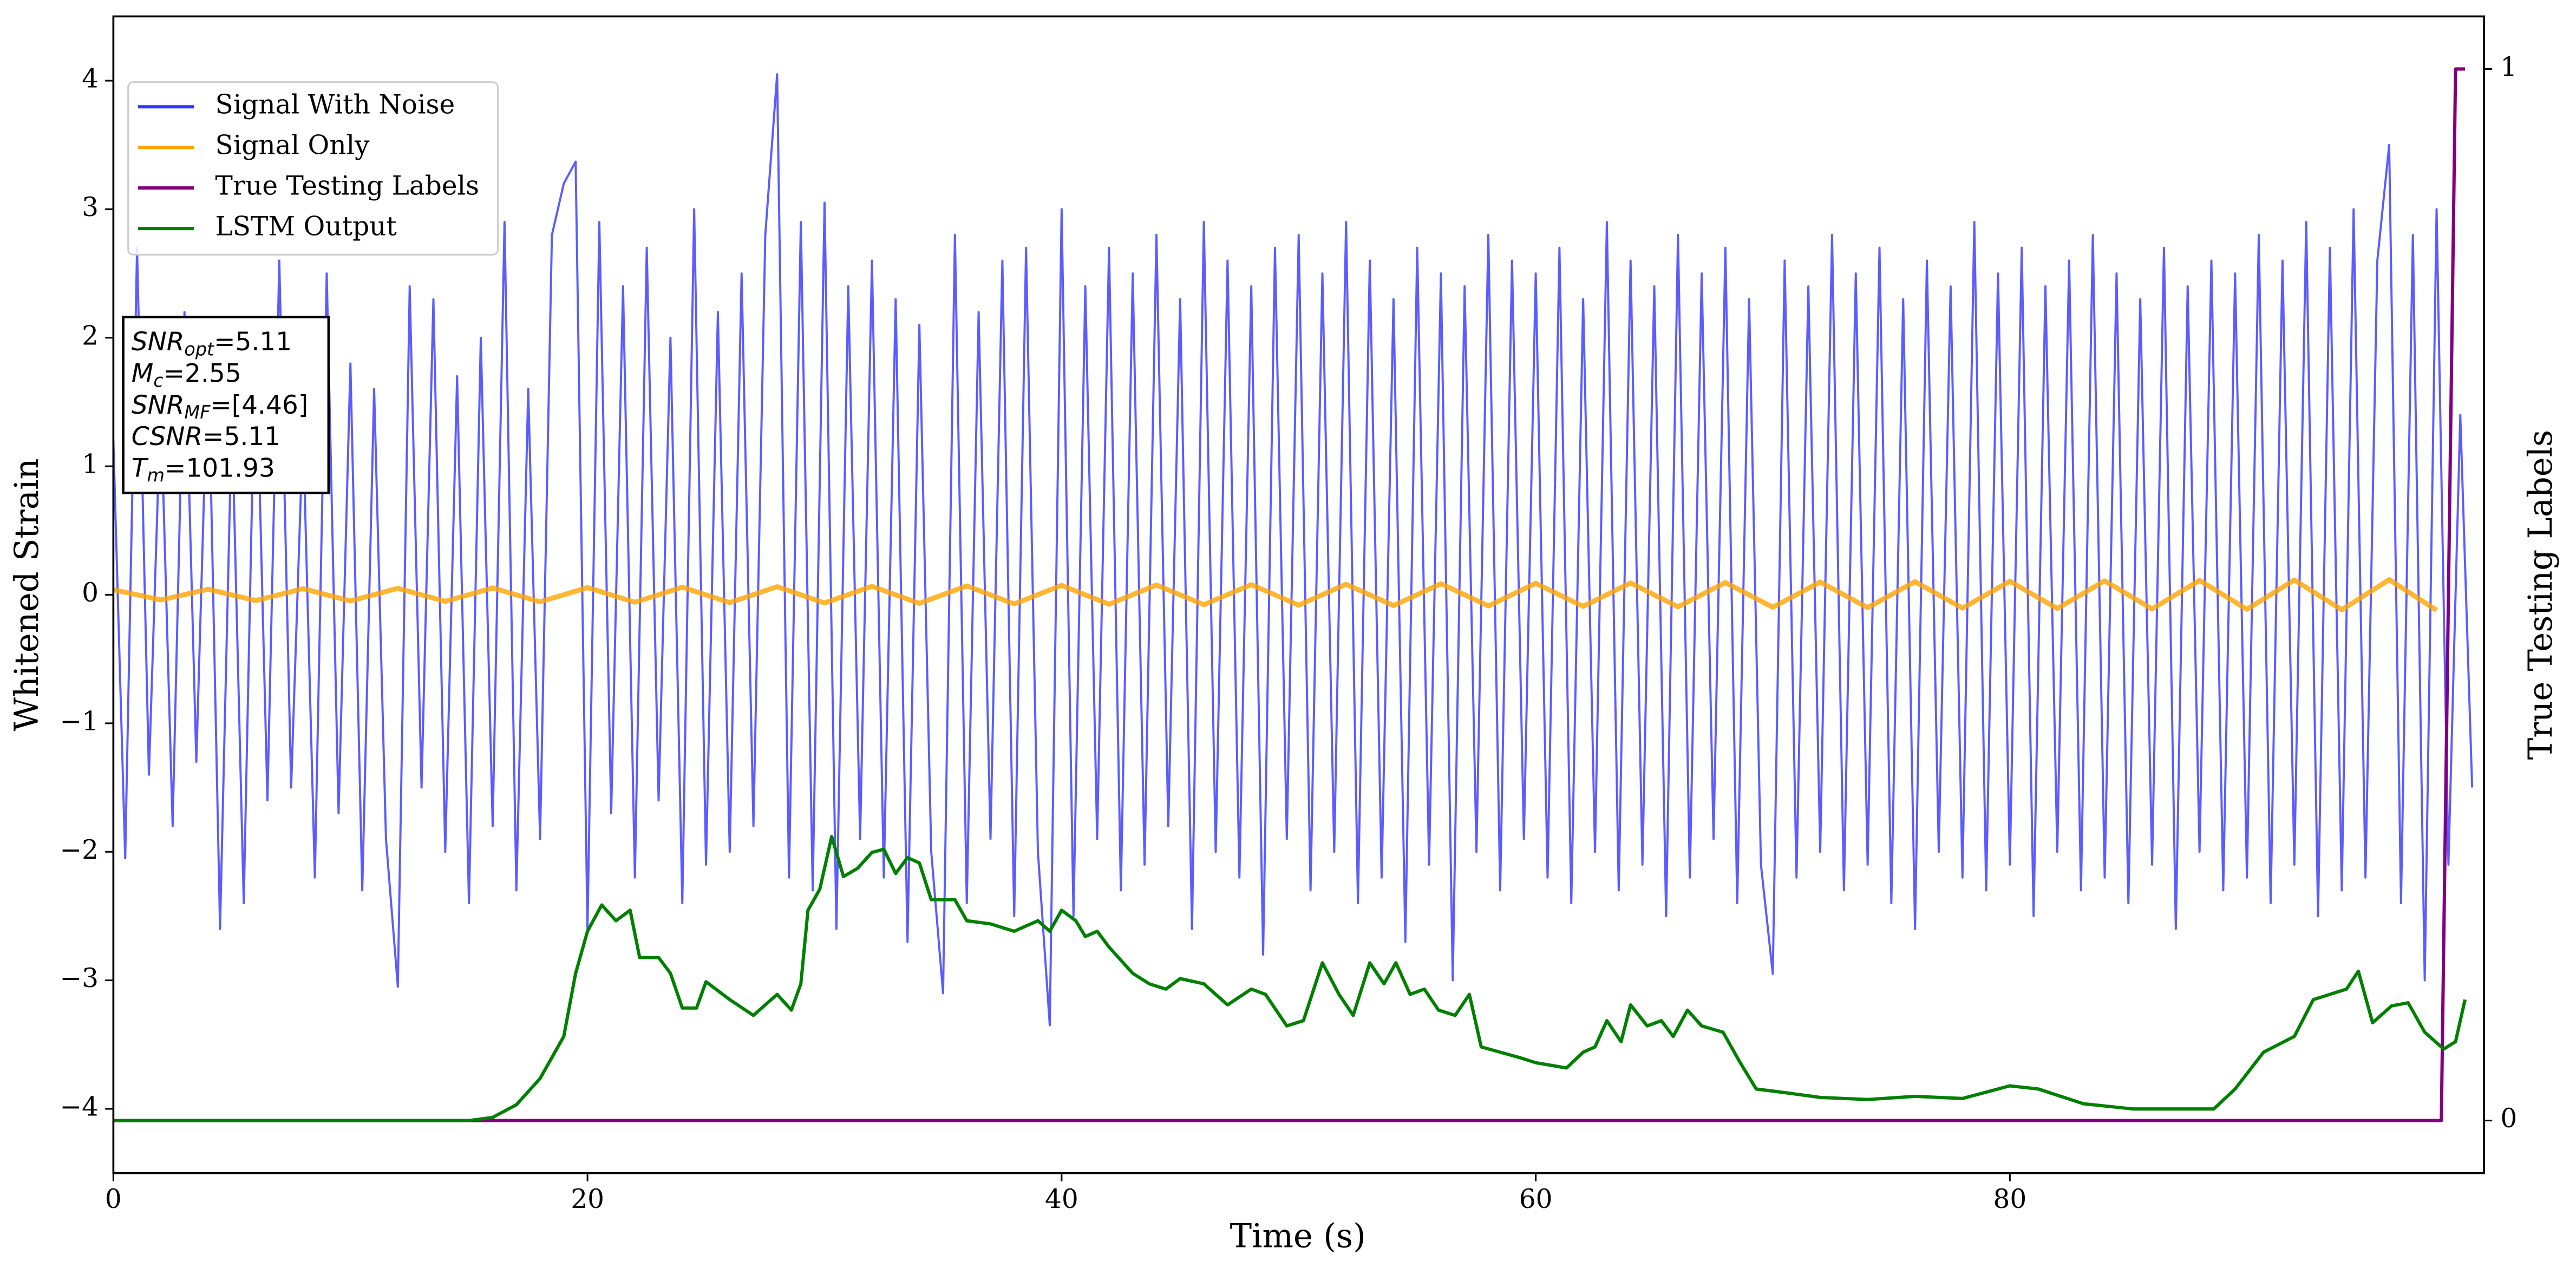  What do you see at coordinates (1536, 1199) in the screenshot?
I see `x-tick-label: 60` at bounding box center [1536, 1199].